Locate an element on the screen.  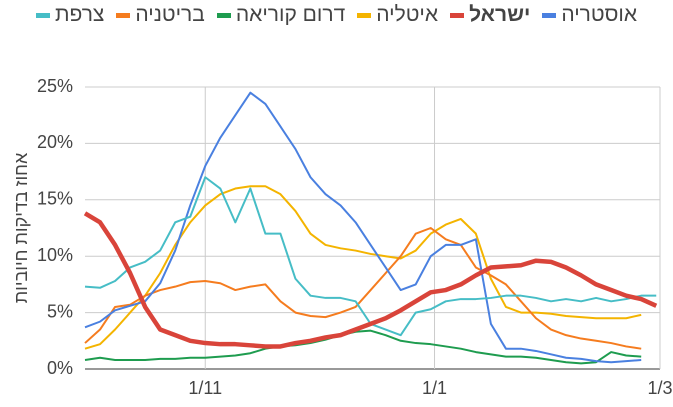
y-tick-label: 10% is located at coordinates (55, 255).